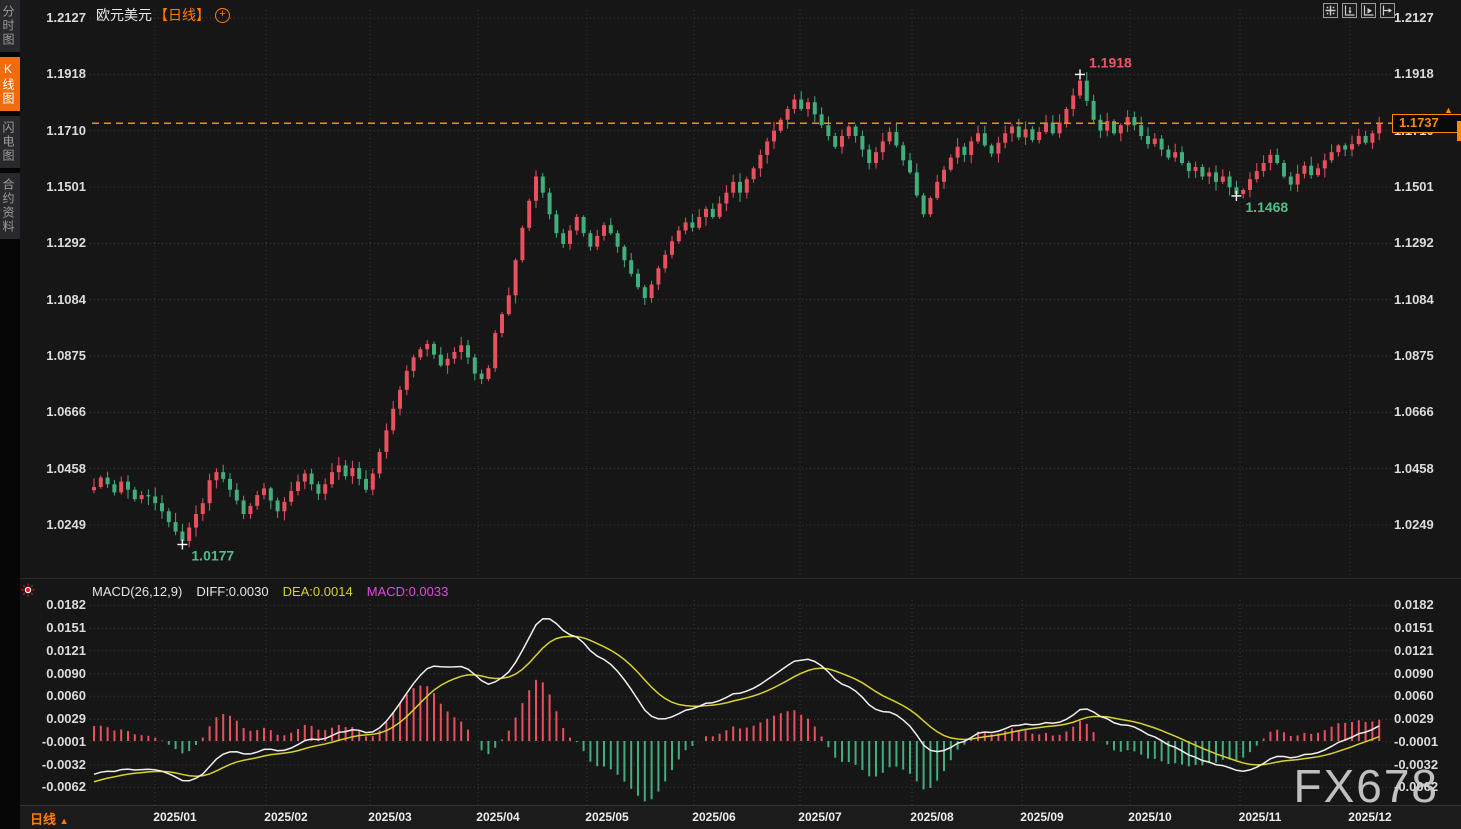 The width and height of the screenshot is (1461, 829). I want to click on sidebar-item-label: 闪电图, so click(8, 142).